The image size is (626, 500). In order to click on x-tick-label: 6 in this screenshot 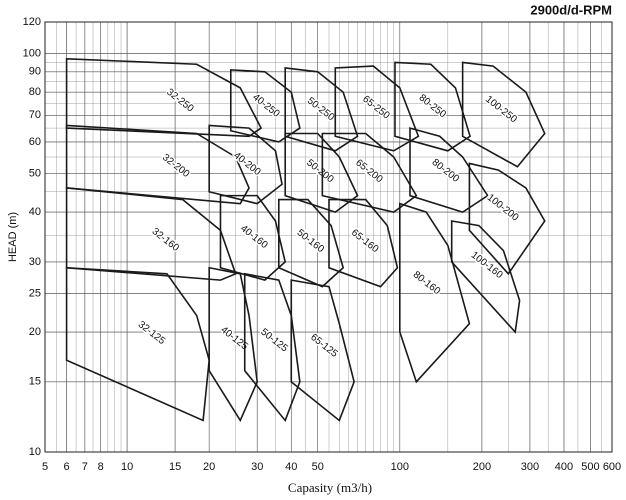, I will do `click(67, 467)`.